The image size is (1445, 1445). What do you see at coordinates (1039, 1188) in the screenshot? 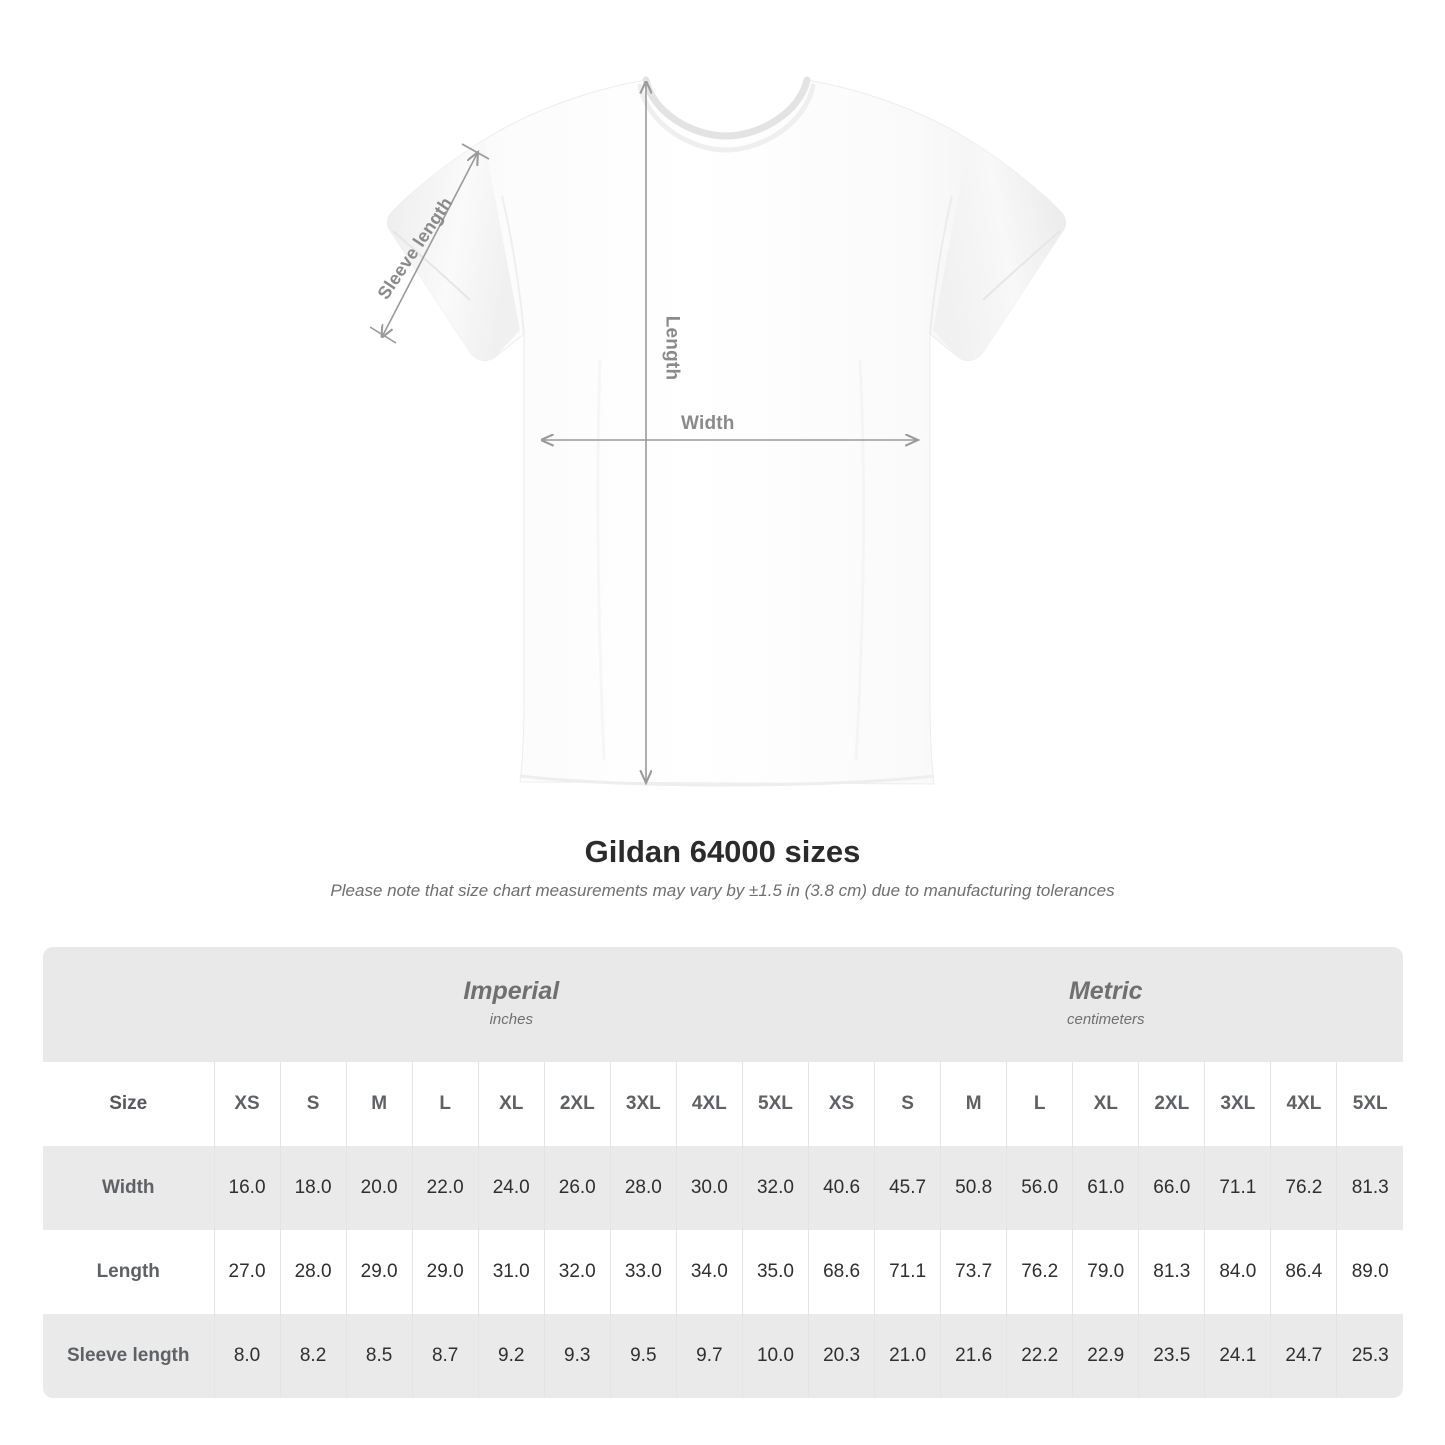
I see `measurement-cell: 56.0` at bounding box center [1039, 1188].